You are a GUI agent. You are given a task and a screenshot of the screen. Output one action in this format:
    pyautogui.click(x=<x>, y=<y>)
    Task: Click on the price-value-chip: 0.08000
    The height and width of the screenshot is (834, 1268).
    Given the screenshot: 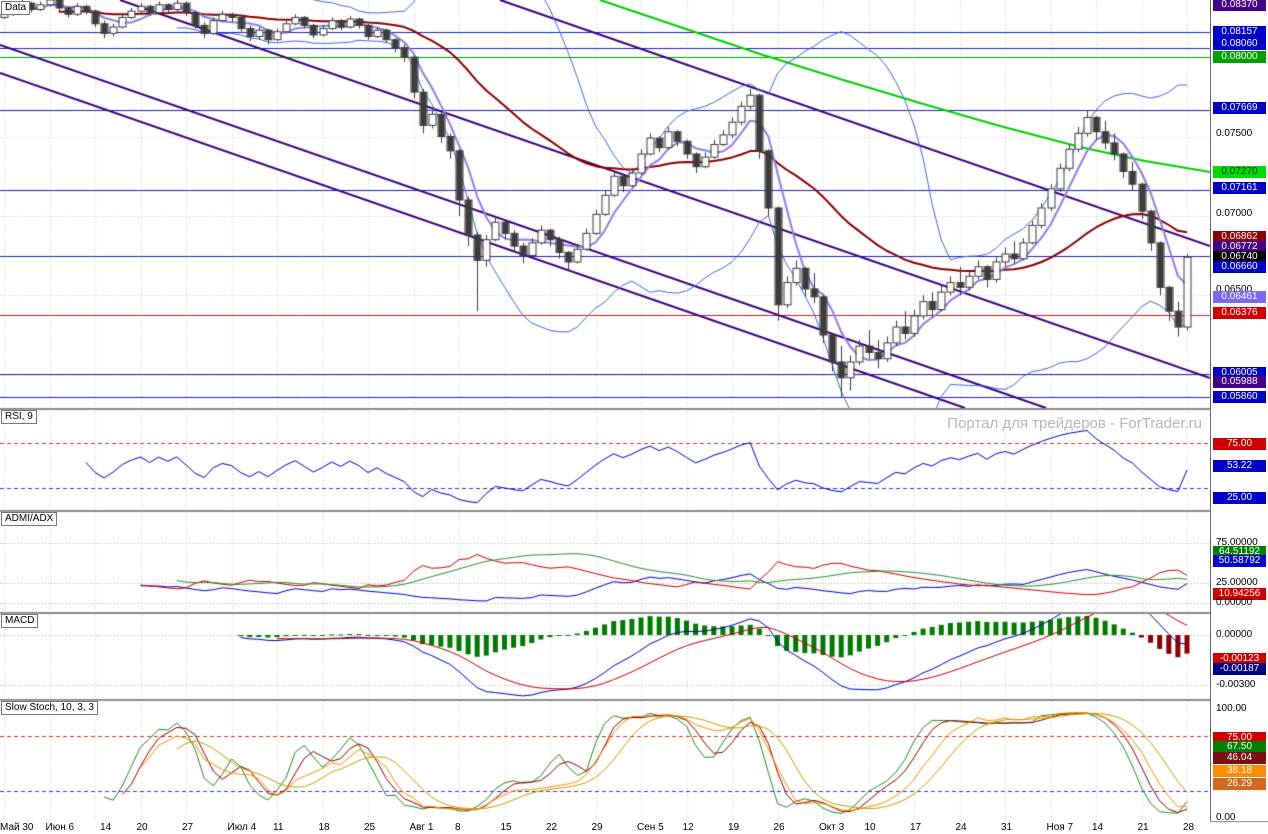 What is the action you would take?
    pyautogui.click(x=1239, y=57)
    